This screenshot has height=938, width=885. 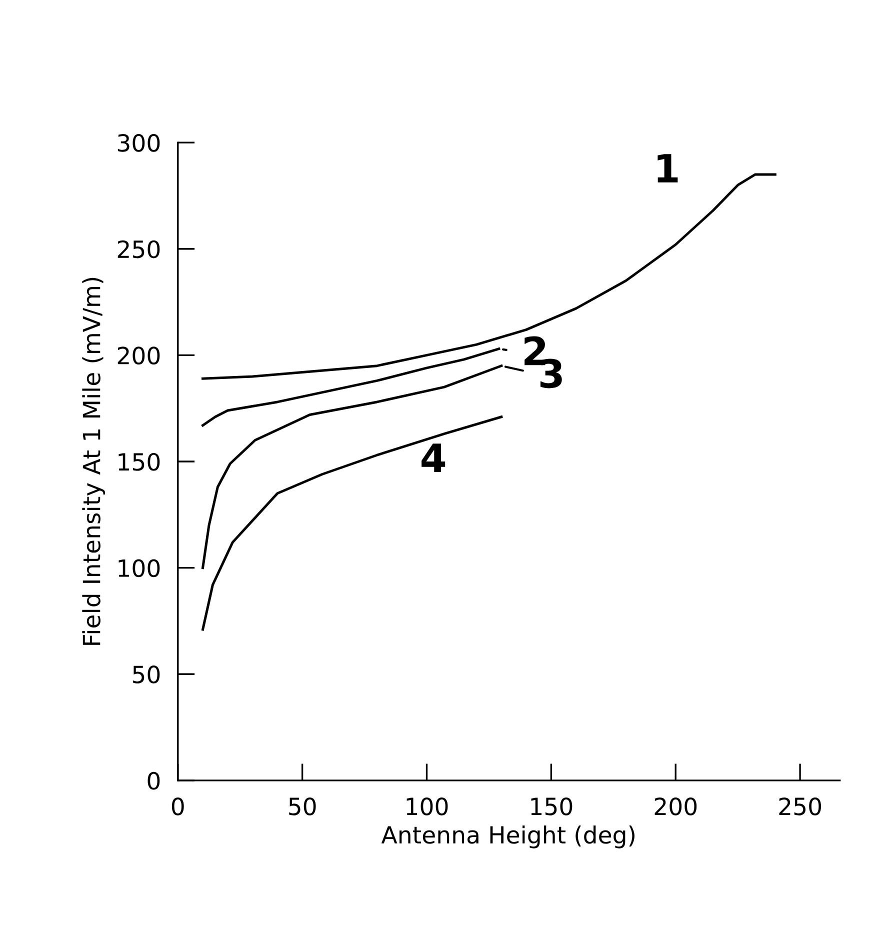 I want to click on series-label: 4, so click(x=434, y=458).